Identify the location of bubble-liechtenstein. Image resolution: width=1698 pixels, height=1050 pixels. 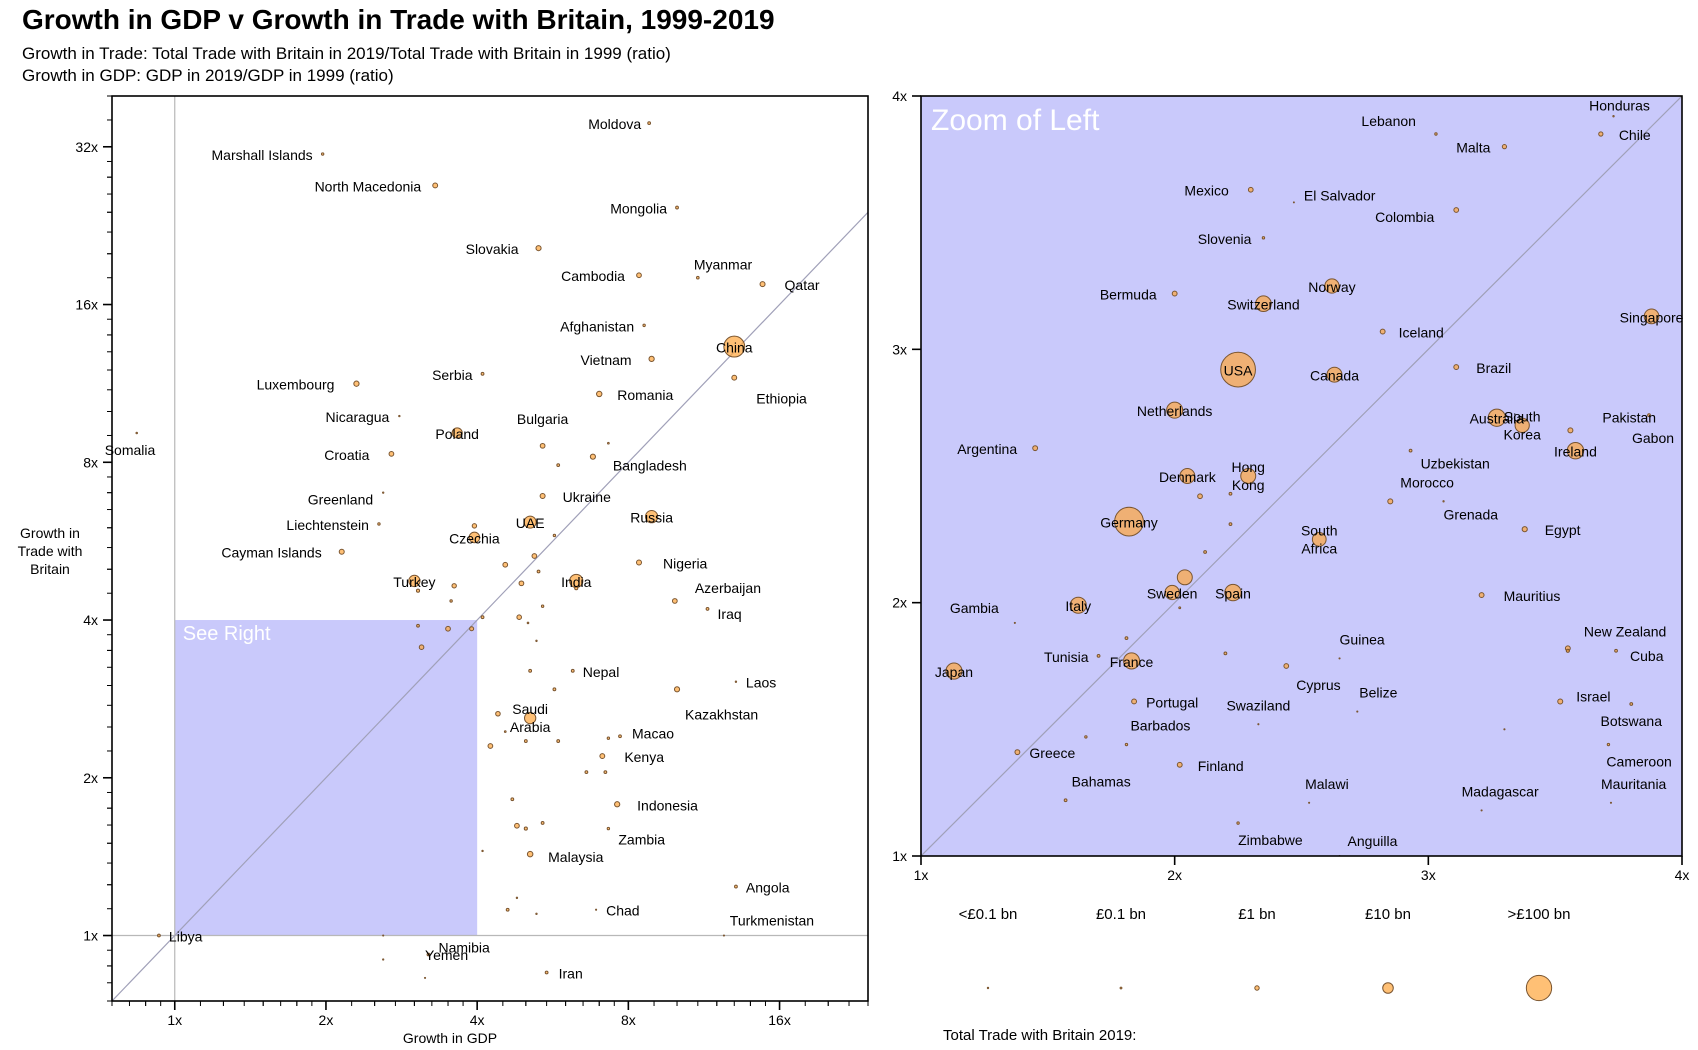
(379, 524).